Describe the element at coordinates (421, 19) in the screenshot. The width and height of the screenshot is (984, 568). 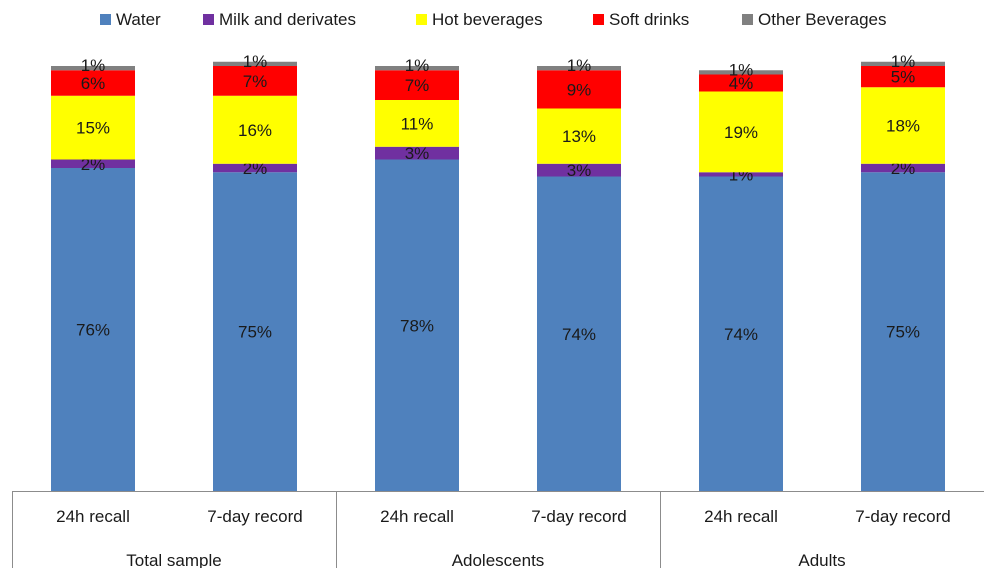
I see `legend-swatch-hot-beverages` at that location.